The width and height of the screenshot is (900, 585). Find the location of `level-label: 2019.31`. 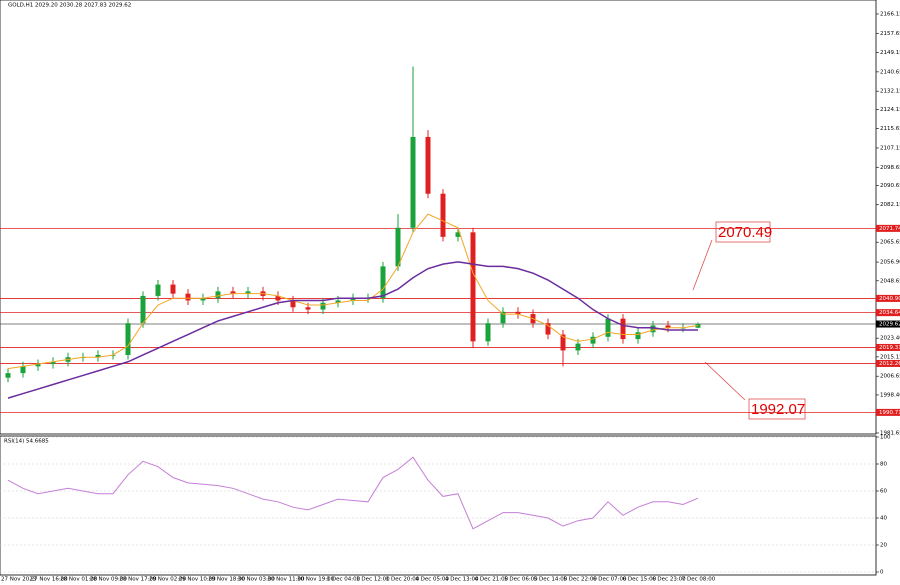

level-label: 2019.31 is located at coordinates (889, 348).